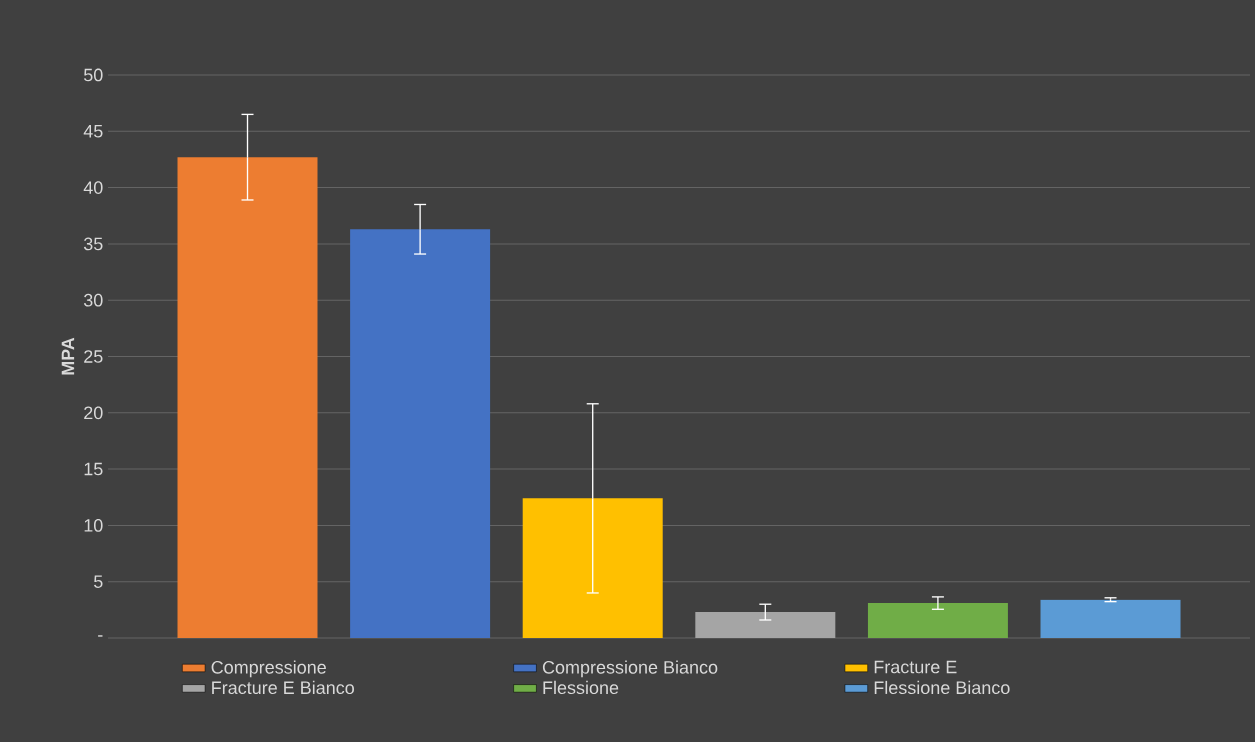  Describe the element at coordinates (915, 667) in the screenshot. I see `legend-label: Fracture E` at that location.